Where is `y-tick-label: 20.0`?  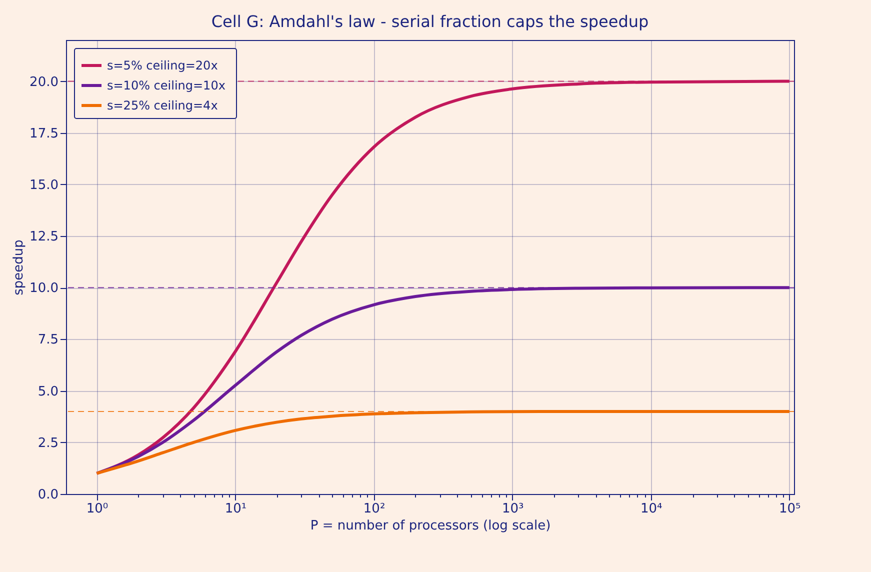
y-tick-label: 20.0 is located at coordinates (44, 82).